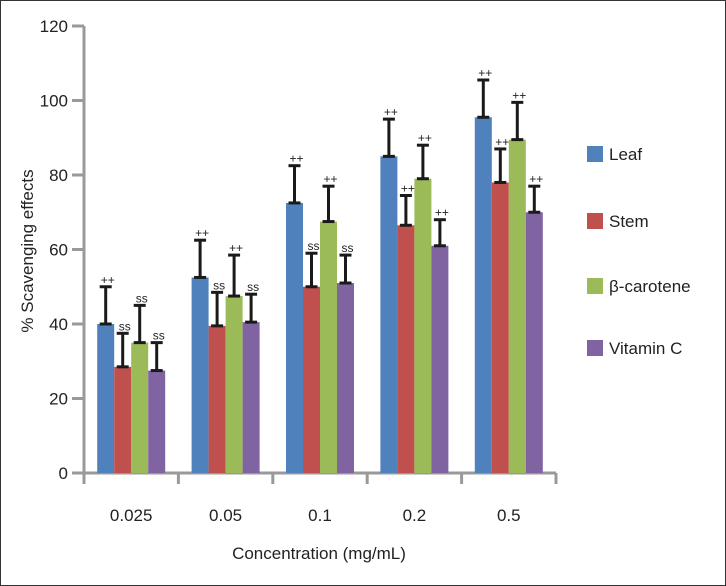  What do you see at coordinates (509, 515) in the screenshot?
I see `x-tick-label: 0.5` at bounding box center [509, 515].